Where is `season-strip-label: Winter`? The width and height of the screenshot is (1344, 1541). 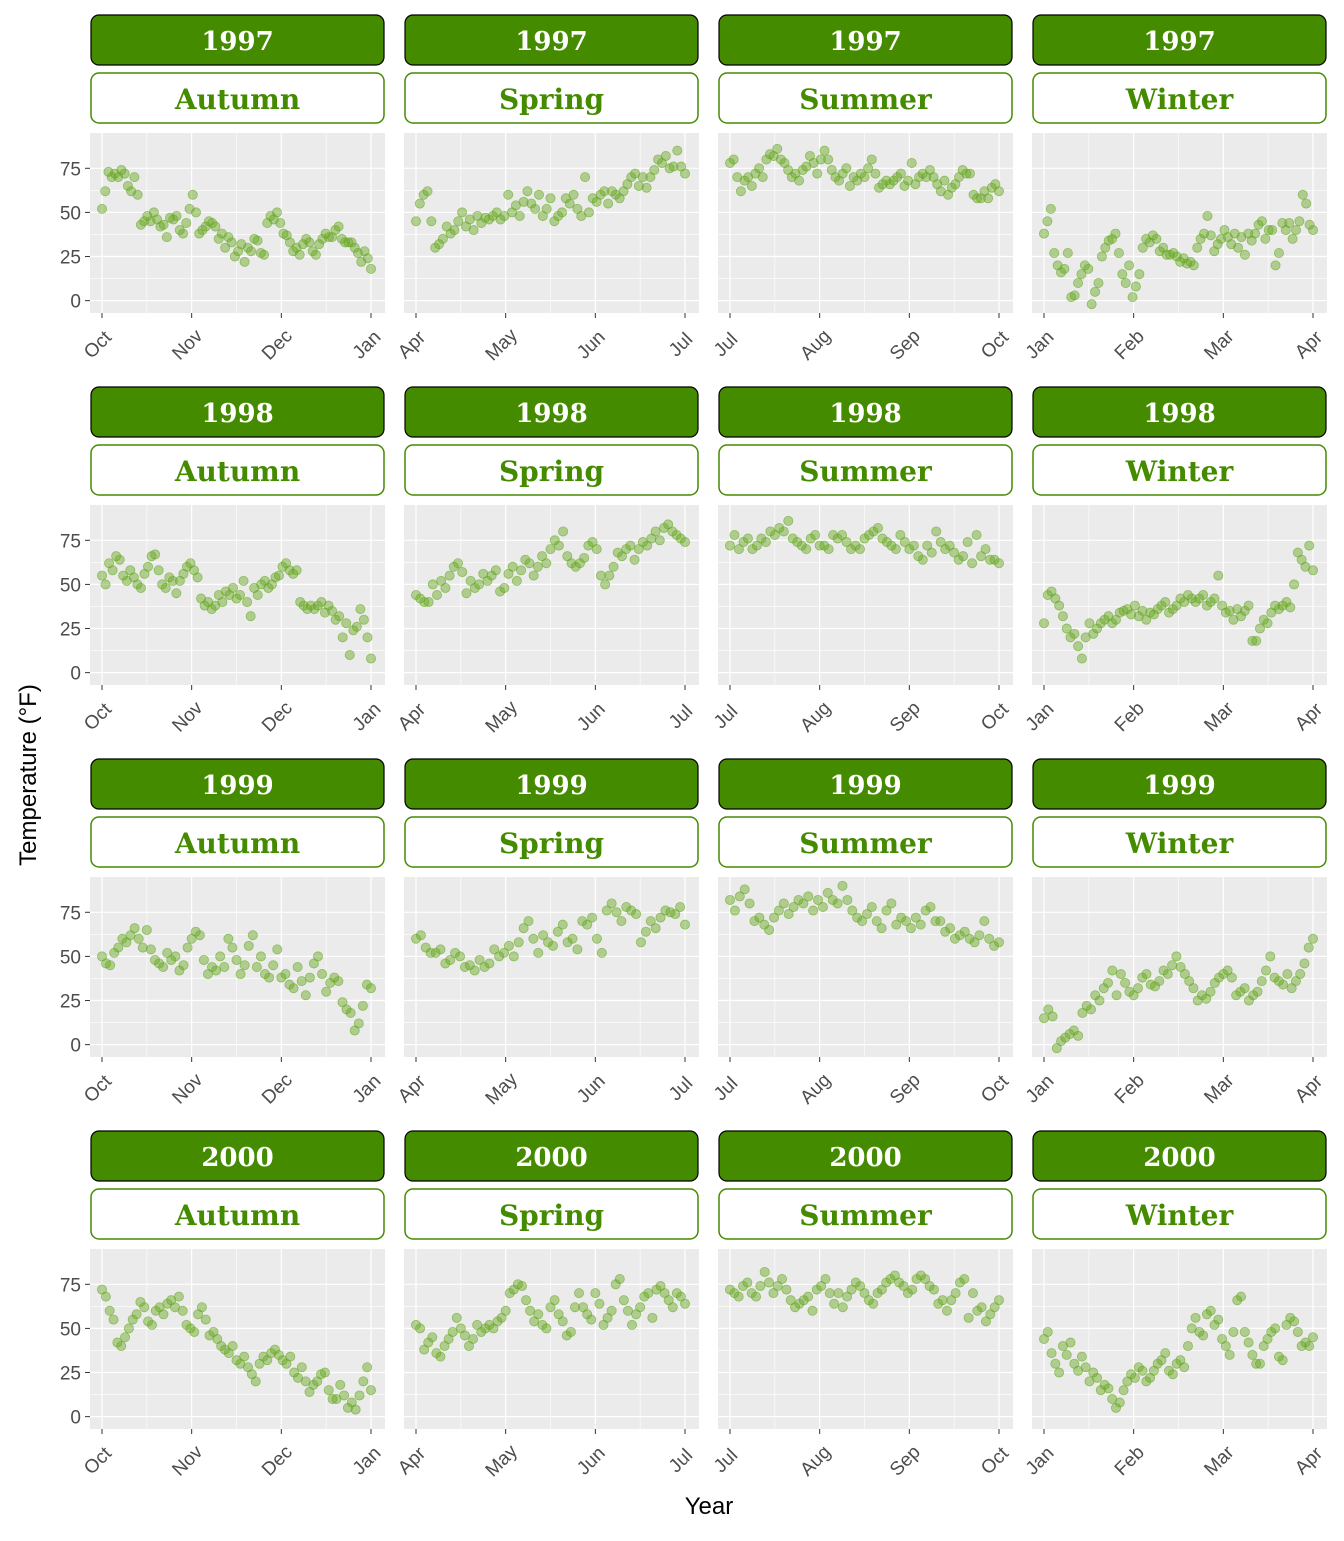
season-strip-label: Winter is located at coordinates (1180, 99).